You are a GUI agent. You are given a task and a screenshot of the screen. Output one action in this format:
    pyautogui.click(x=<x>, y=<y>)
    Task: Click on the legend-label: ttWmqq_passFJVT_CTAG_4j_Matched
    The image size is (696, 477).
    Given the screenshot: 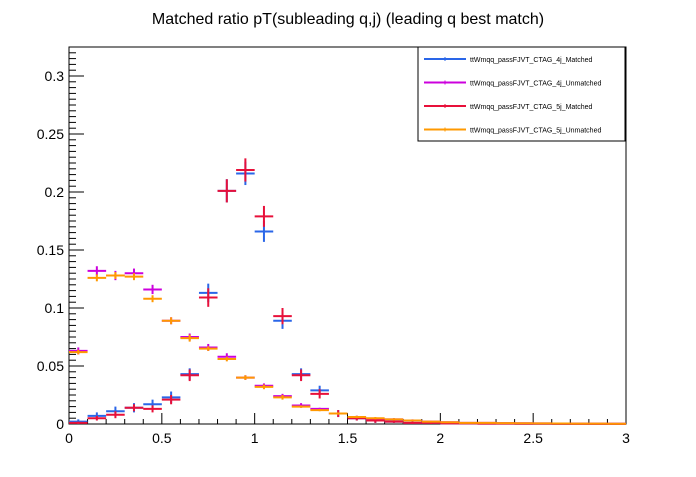 What is the action you would take?
    pyautogui.click(x=531, y=60)
    